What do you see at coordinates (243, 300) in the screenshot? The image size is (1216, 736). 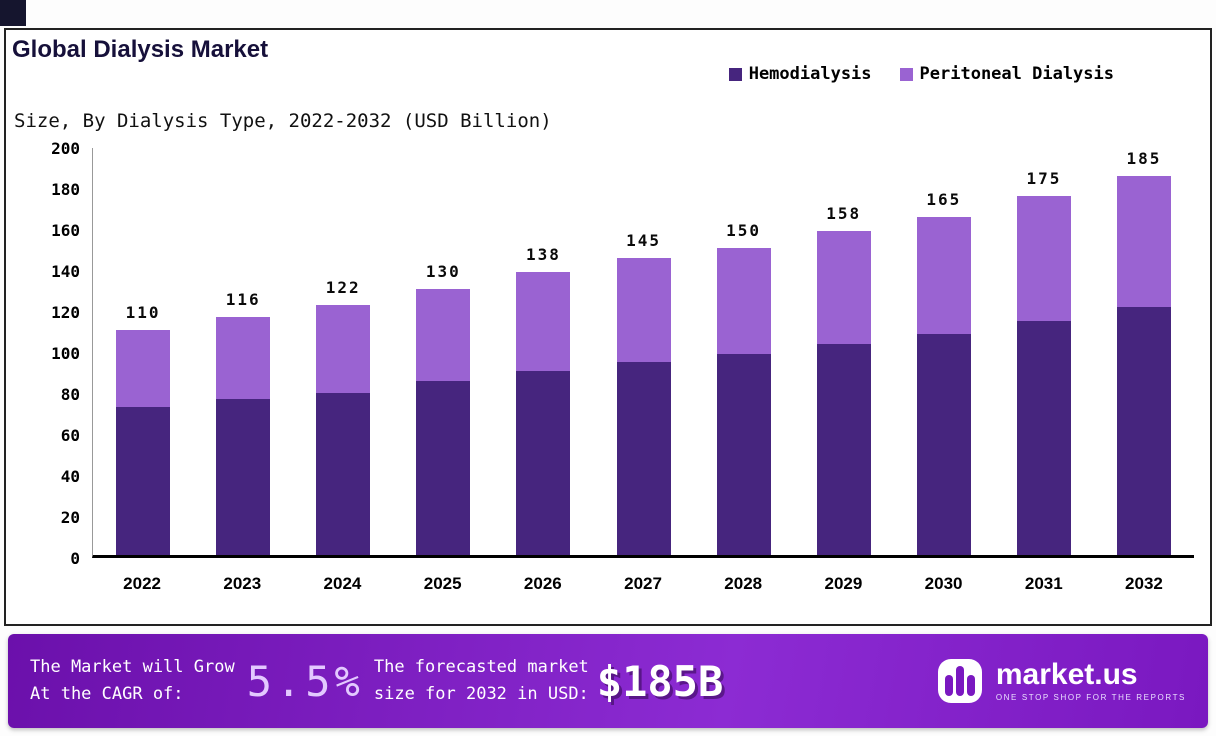 I see `bar-total-label: 116` at bounding box center [243, 300].